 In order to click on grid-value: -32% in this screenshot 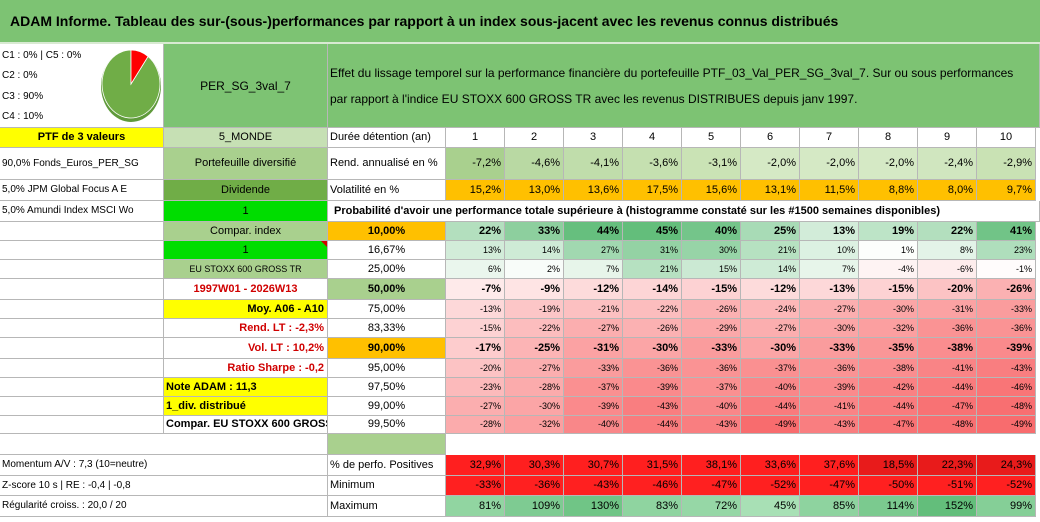, I will do `click(534, 425)`.